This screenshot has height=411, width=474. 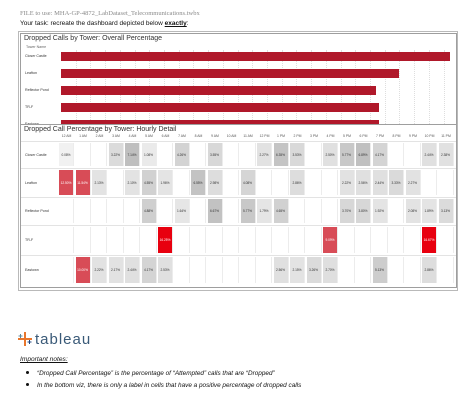 I want to click on heatmap-cell: 3.55%, so click(x=215, y=154).